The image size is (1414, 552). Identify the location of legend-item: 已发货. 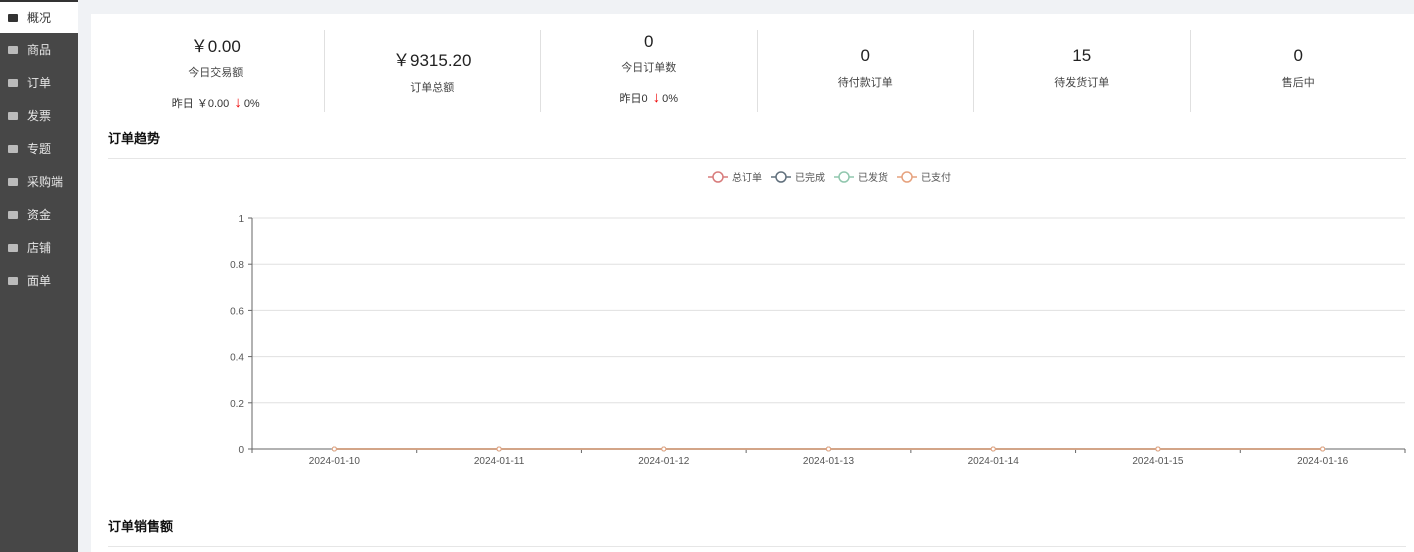
(873, 177).